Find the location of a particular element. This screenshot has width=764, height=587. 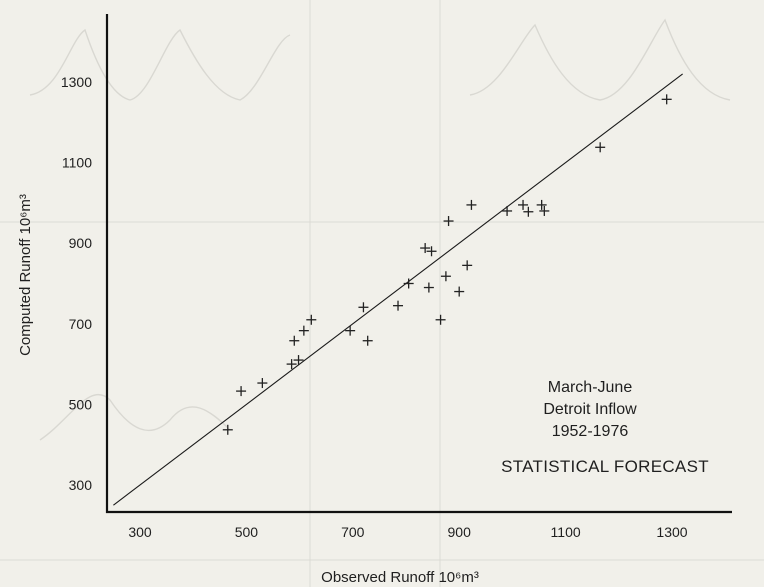

y-tick-label: 500 is located at coordinates (81, 404).